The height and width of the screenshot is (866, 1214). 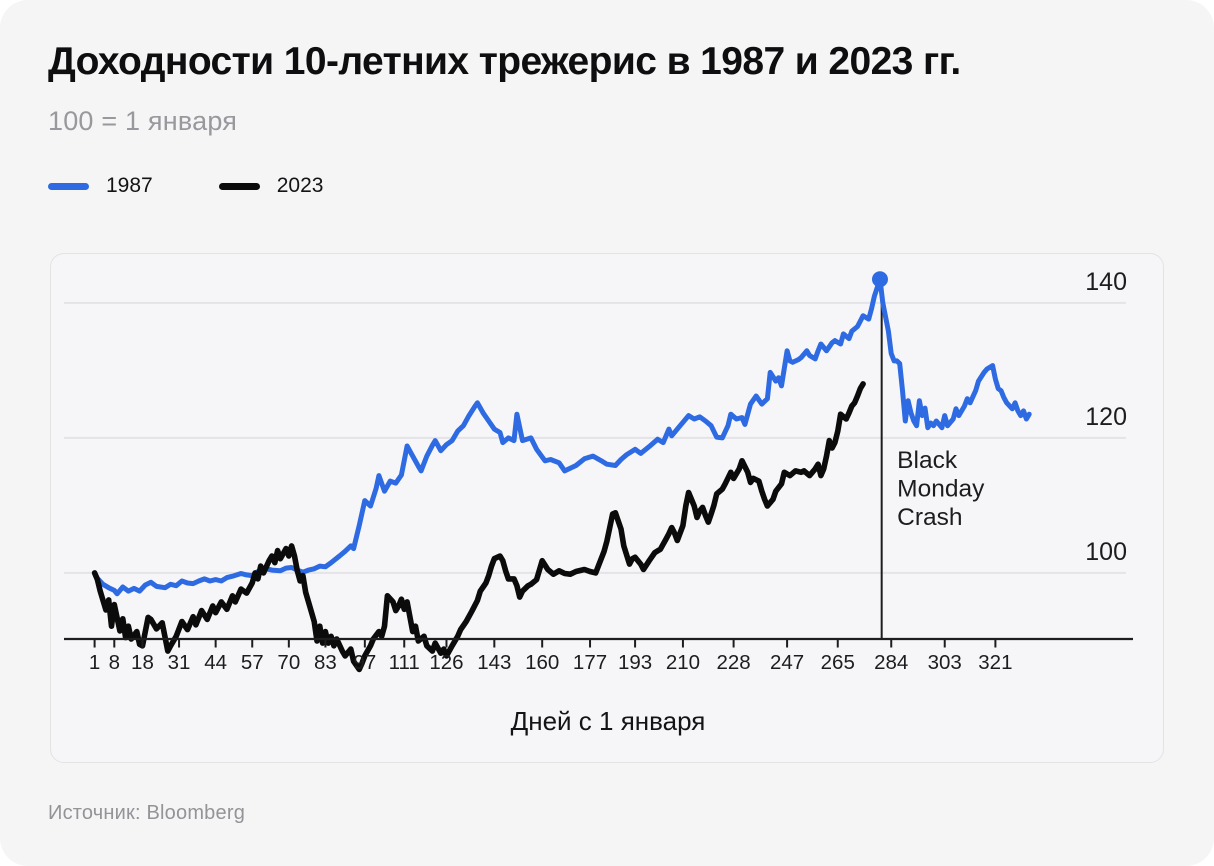 I want to click on chart-subtitle: 100 = 1 января, so click(x=143, y=121).